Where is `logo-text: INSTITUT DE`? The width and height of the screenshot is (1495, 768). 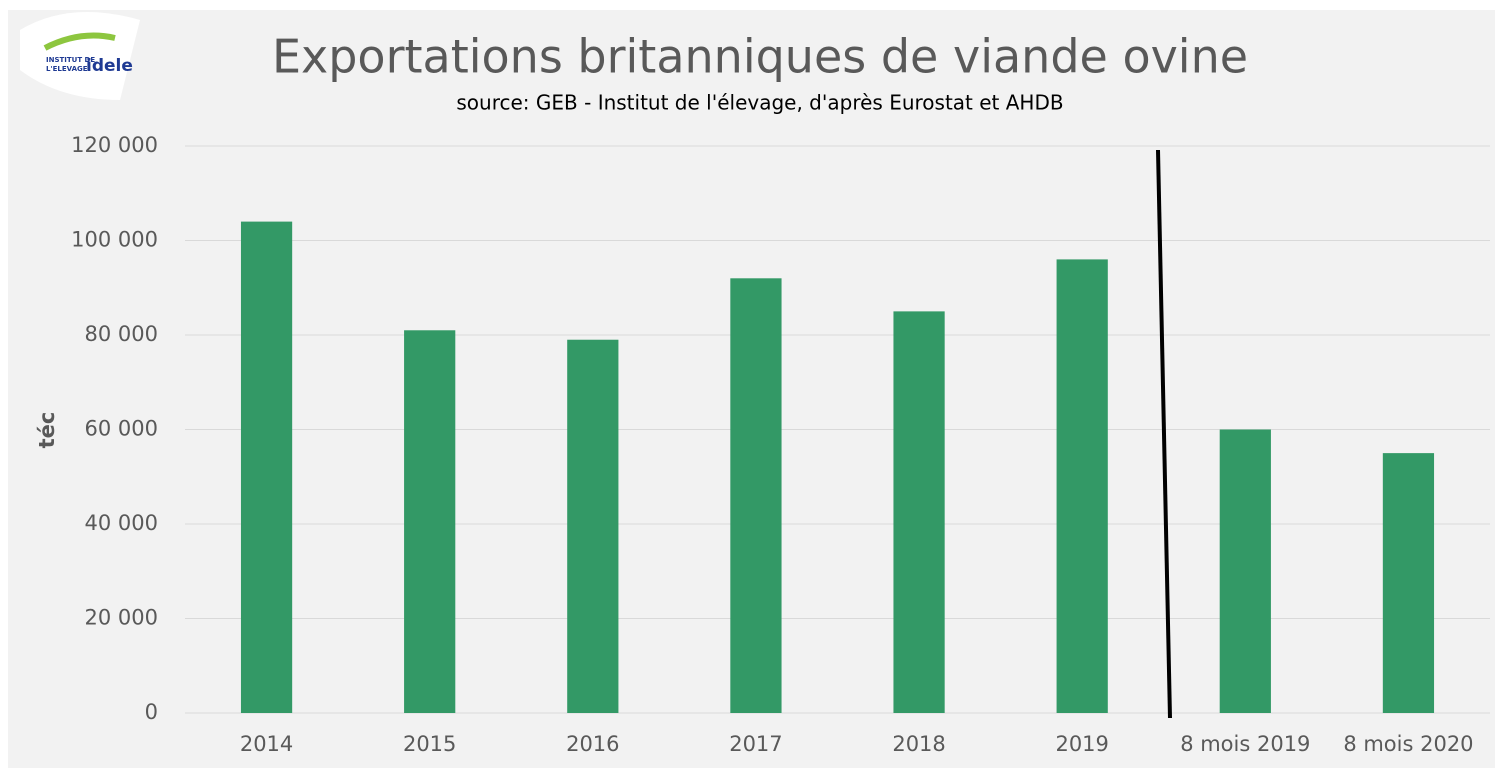 logo-text: INSTITUT DE is located at coordinates (70, 60).